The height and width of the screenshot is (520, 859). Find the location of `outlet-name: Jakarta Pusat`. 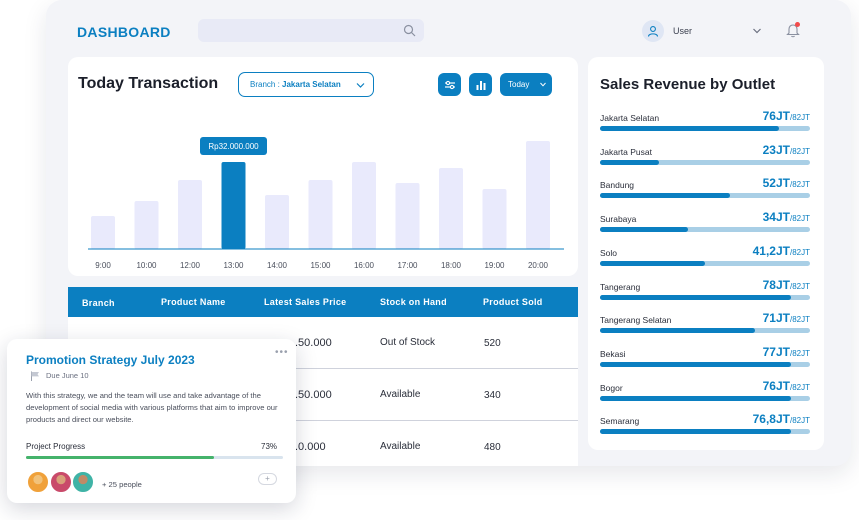

outlet-name: Jakarta Pusat is located at coordinates (626, 151).